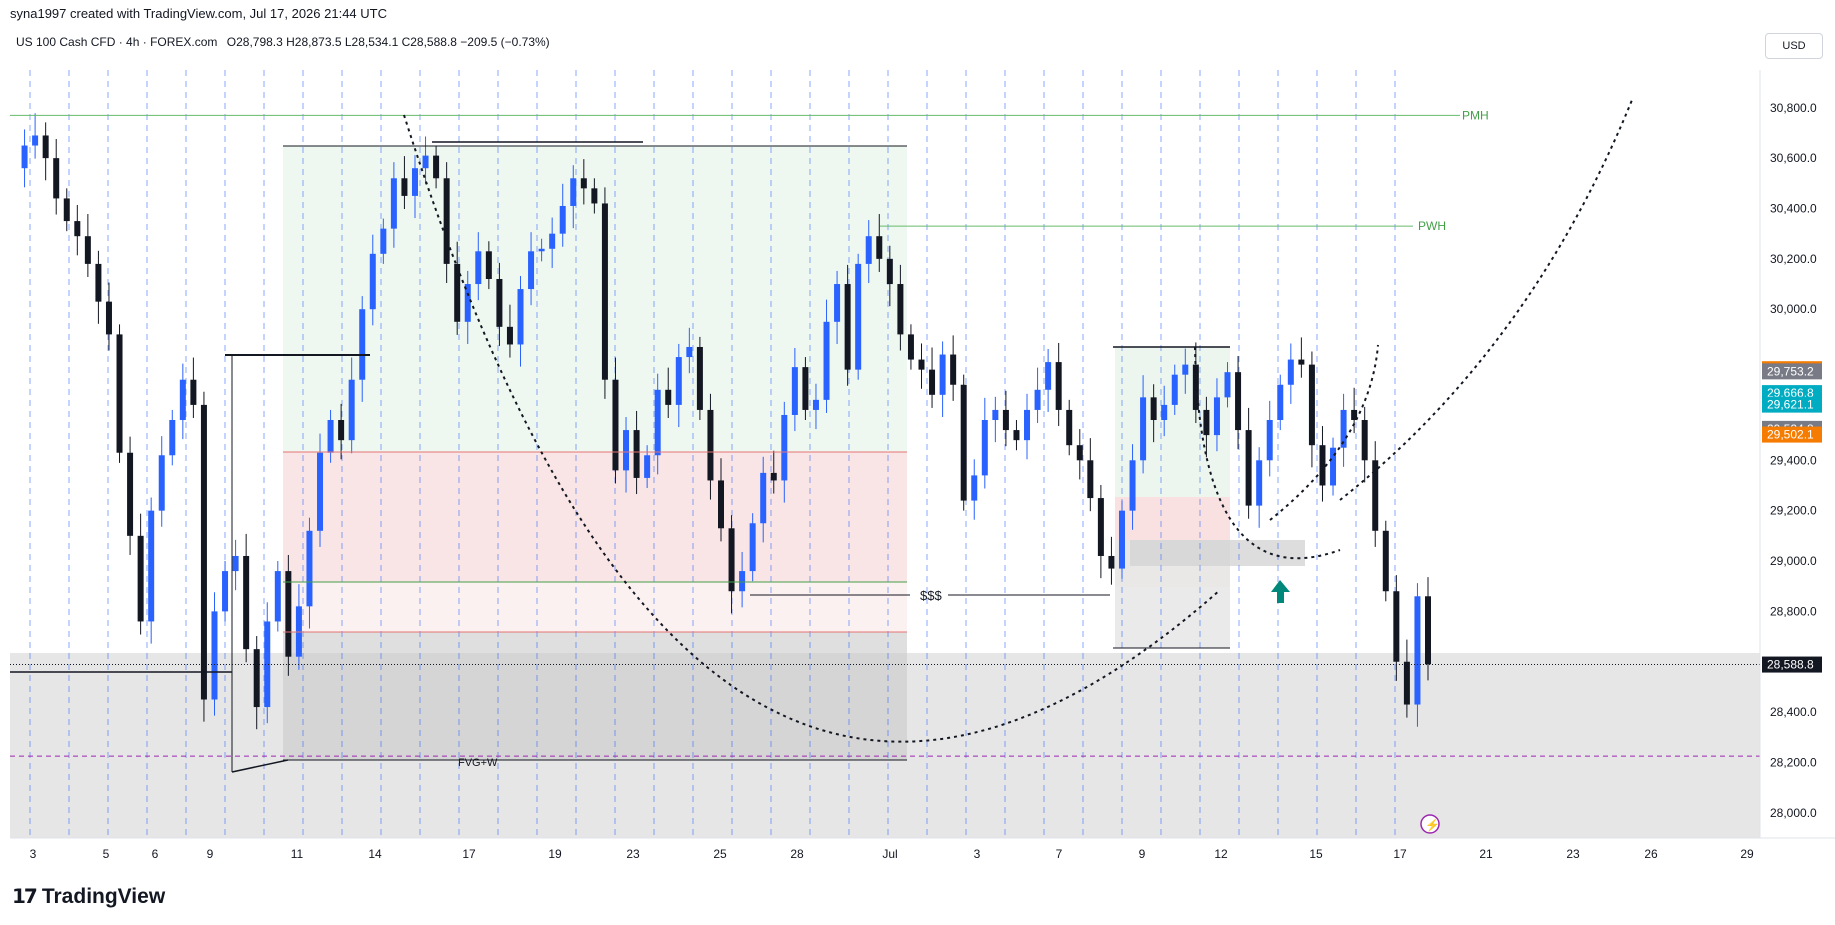 The image size is (1835, 925). I want to click on time-tick-label: 3, so click(977, 854).